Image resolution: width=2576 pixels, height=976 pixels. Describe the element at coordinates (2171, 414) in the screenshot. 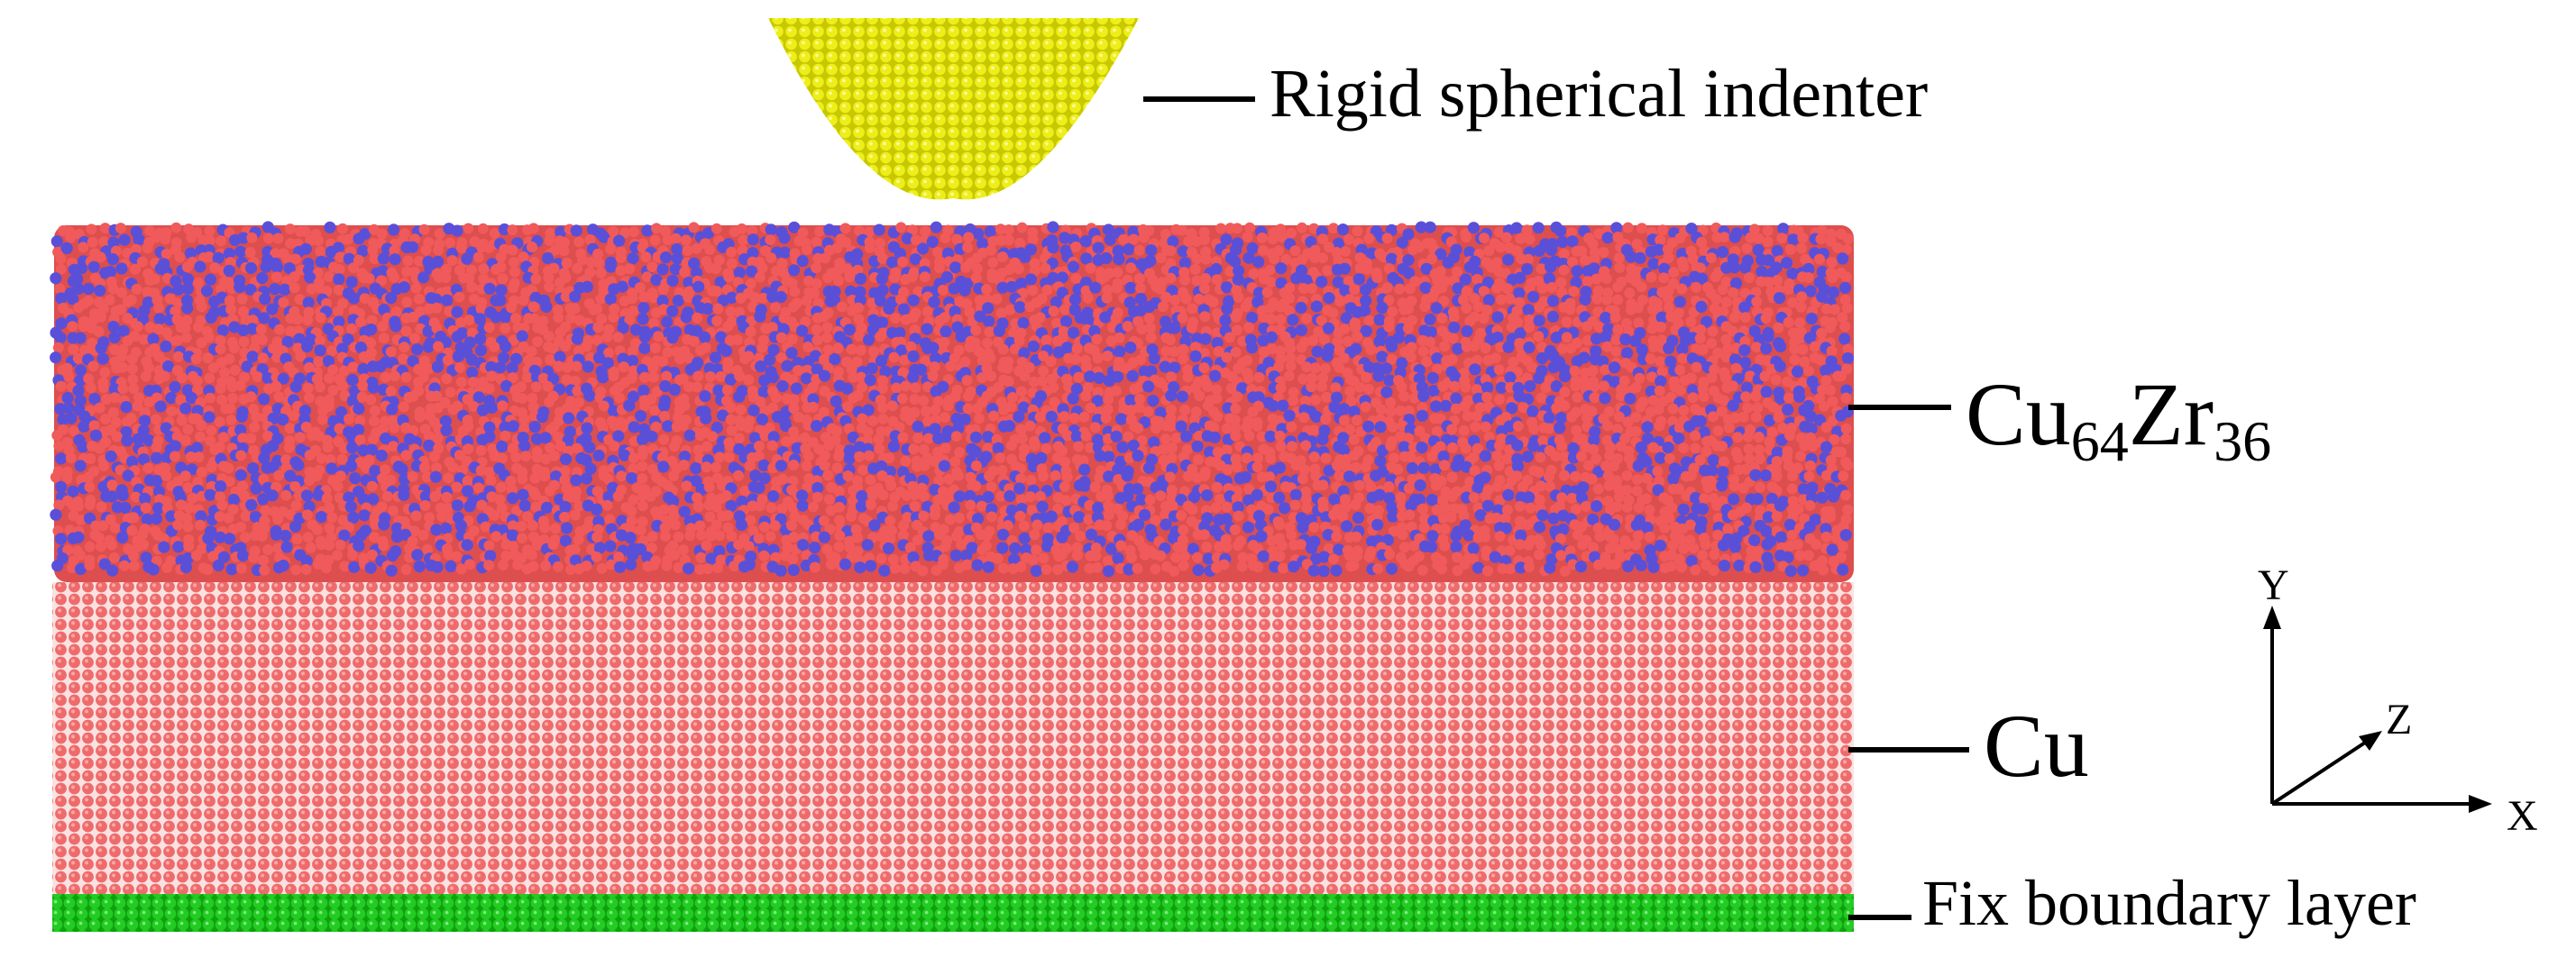

I see `label-cuzr-zr: Zr` at that location.